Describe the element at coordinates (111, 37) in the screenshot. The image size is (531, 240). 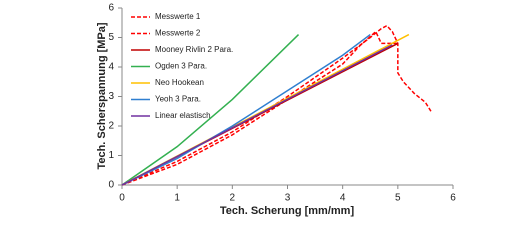
I see `y-tick-label: 5` at that location.